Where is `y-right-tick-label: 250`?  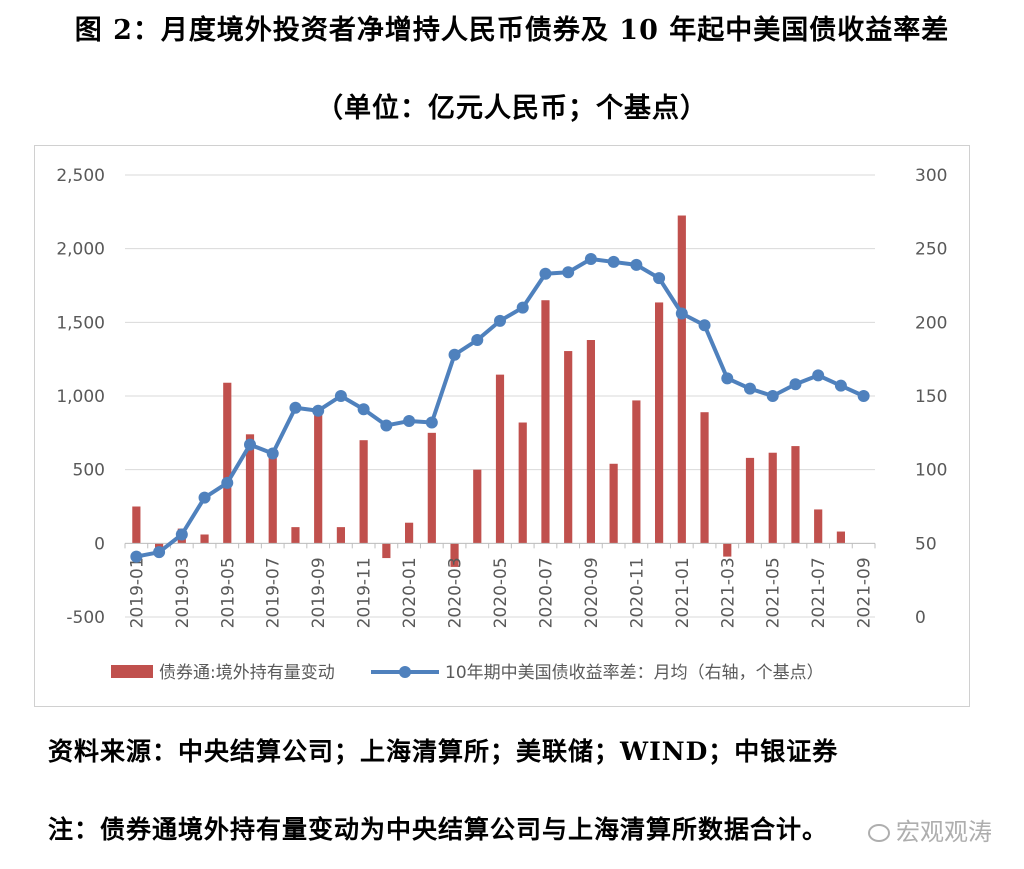
y-right-tick-label: 250 is located at coordinates (931, 250).